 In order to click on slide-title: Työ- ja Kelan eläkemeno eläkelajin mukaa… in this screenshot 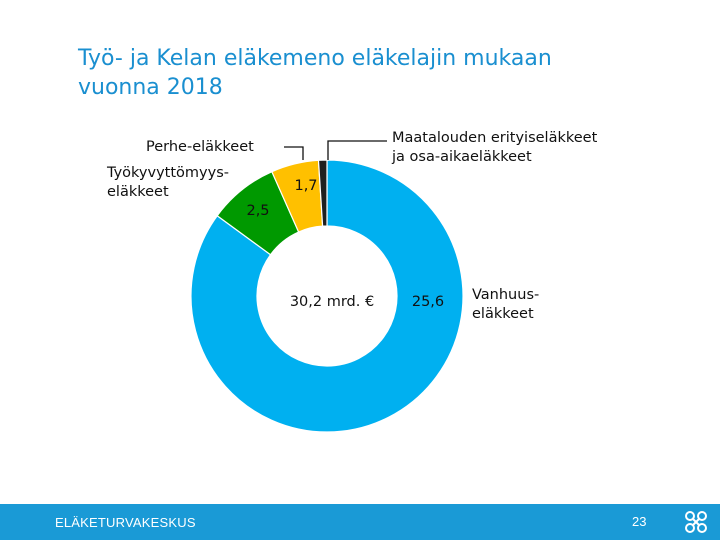, I will do `click(378, 73)`.